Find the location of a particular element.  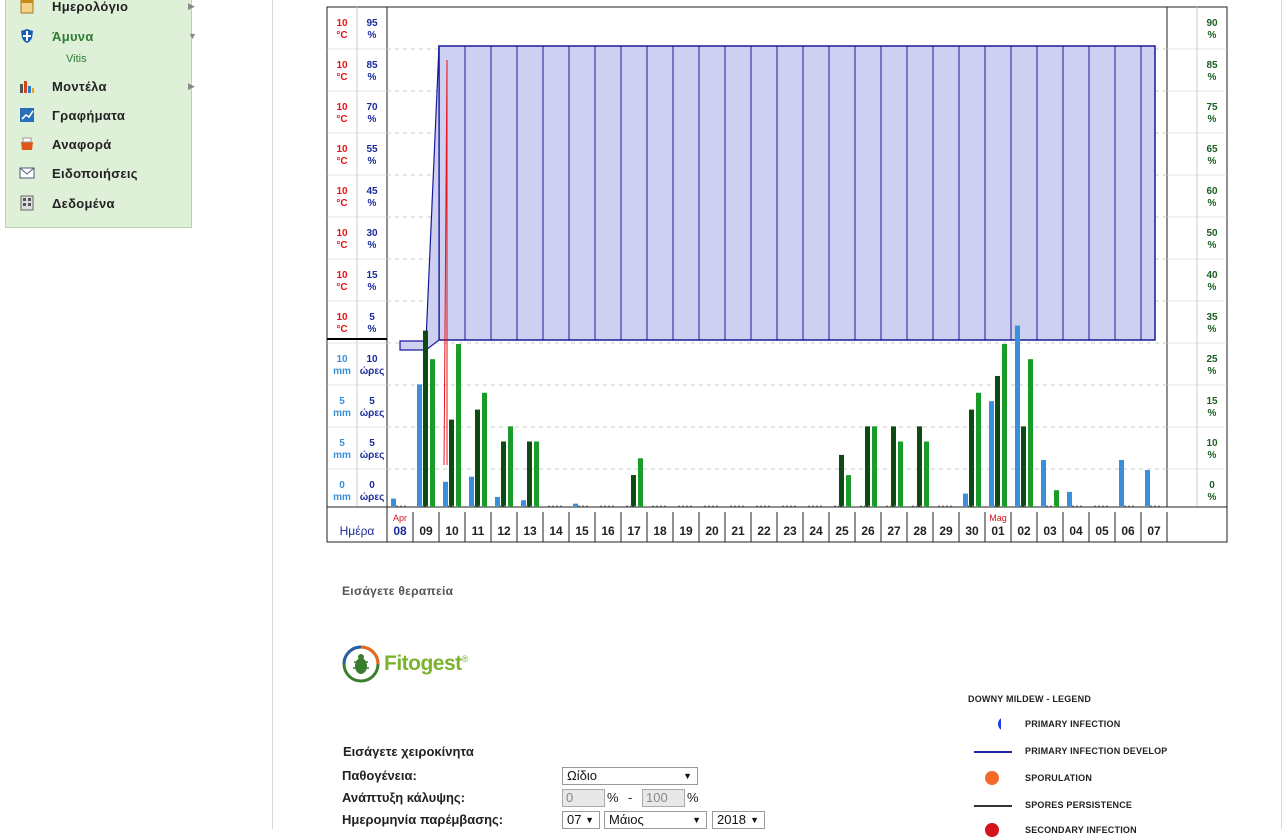

primary-infection-dot-icon is located at coordinates (991, 724).